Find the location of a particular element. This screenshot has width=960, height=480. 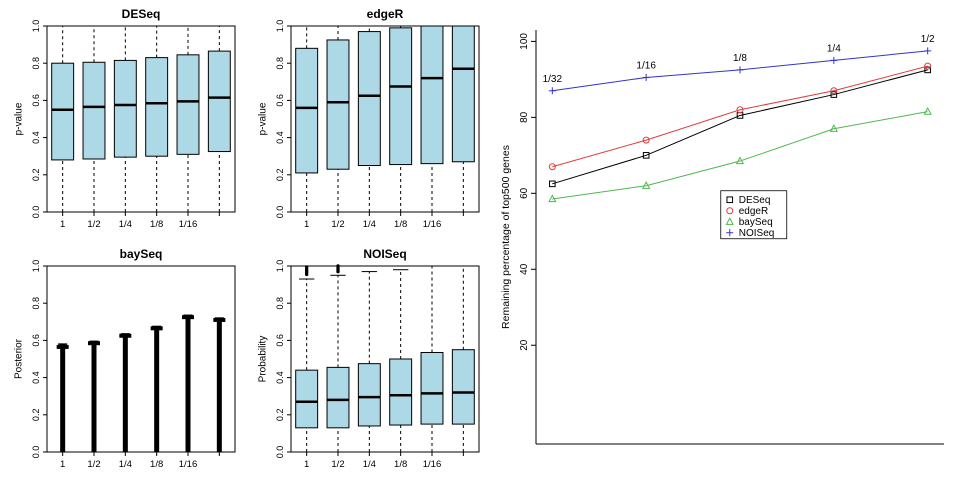

bayseq-boxplot-chart: 0.0 0.2 0.4 0.6 0.8 1.0 1 1/2 1/4 1/8 1/16 is located at coordinates (133, 365).